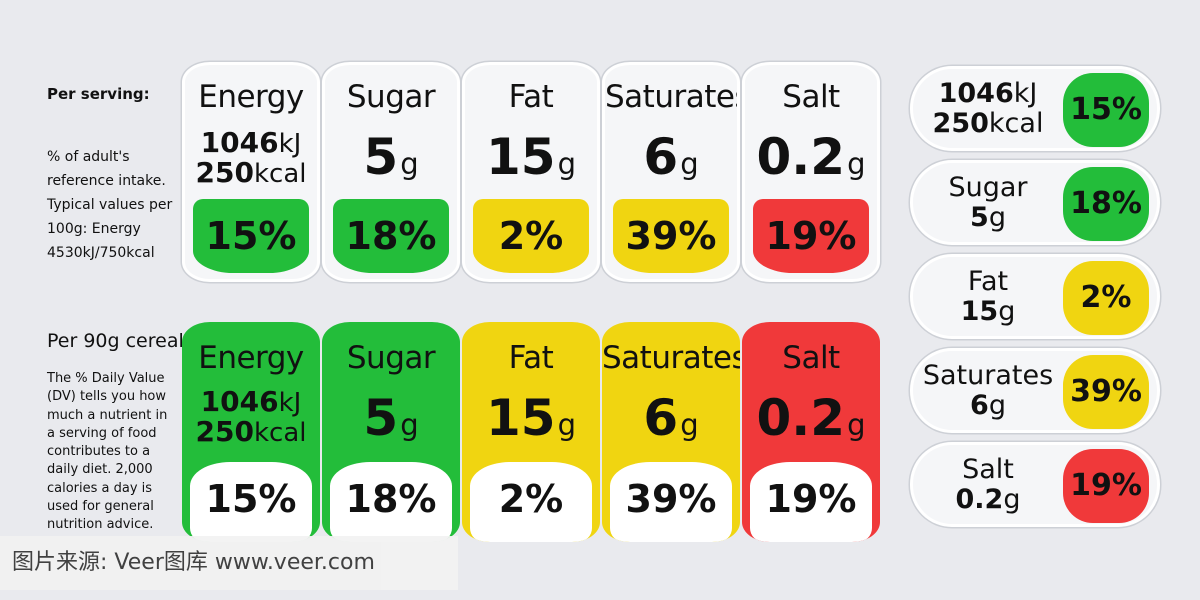 This screenshot has height=600, width=1200. Describe the element at coordinates (101, 253) in the screenshot. I see `reference-note-line: 4530kJ/750kcal` at that location.